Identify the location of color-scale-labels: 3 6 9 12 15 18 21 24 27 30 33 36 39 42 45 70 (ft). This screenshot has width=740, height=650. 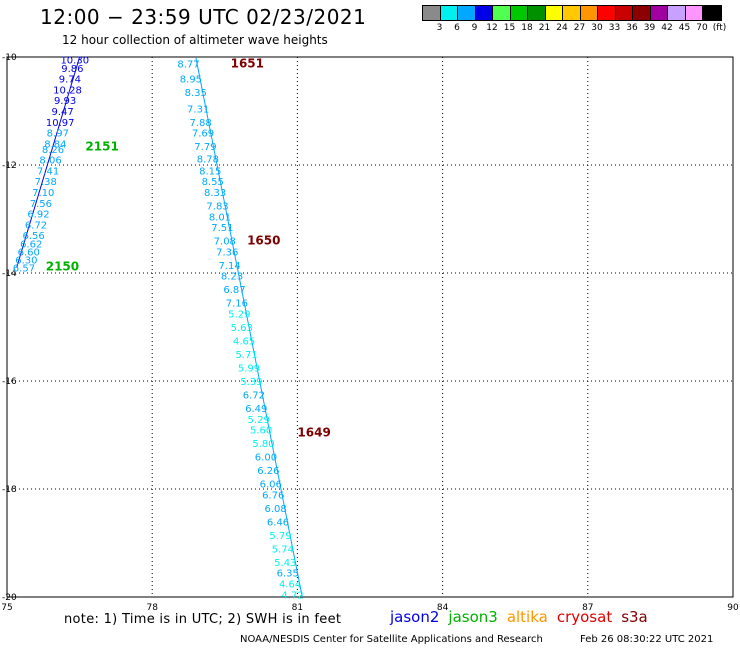
(574, 27).